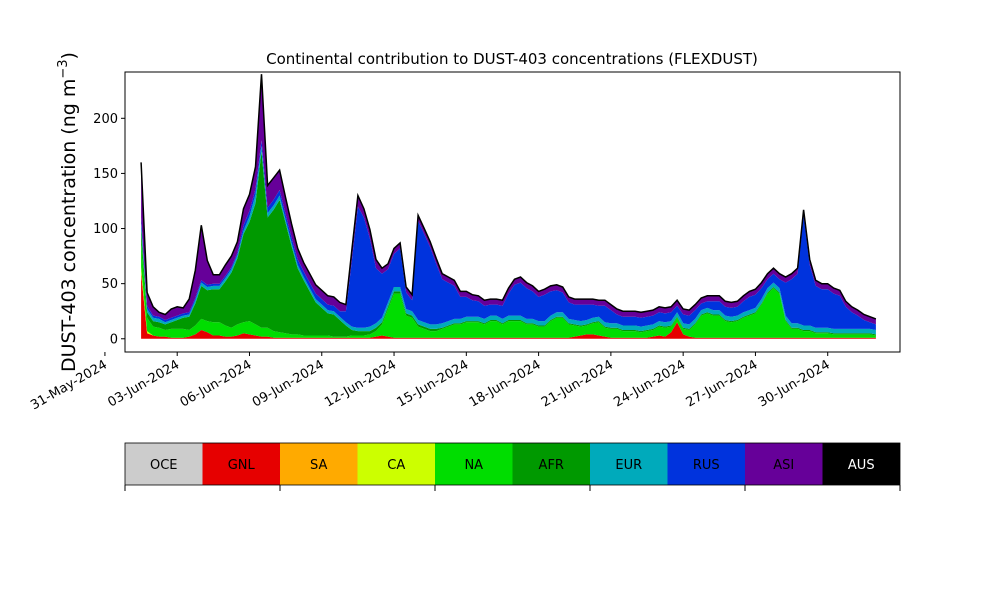 The height and width of the screenshot is (600, 1000). I want to click on legend-swatch-na, so click(474, 464).